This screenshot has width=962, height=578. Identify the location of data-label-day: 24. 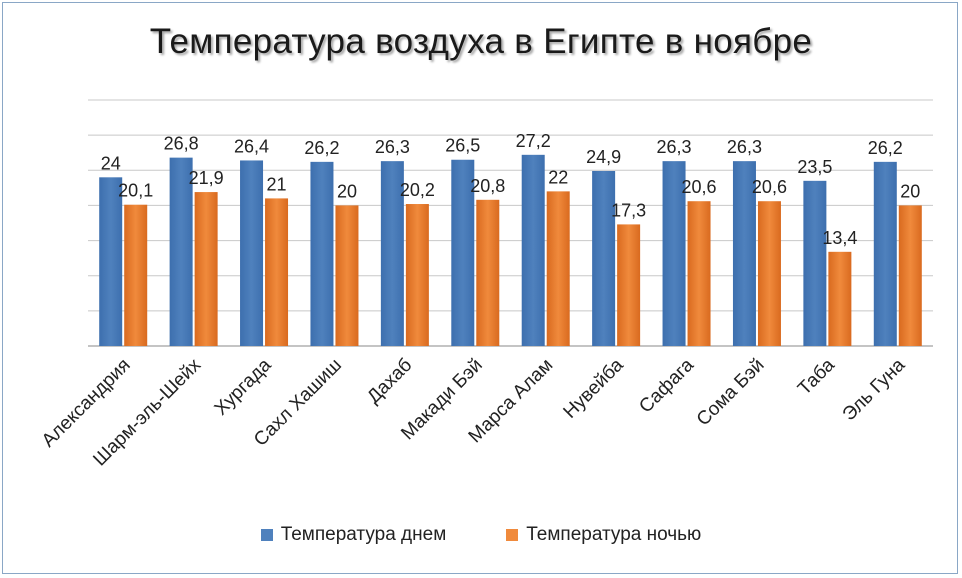
(111, 163).